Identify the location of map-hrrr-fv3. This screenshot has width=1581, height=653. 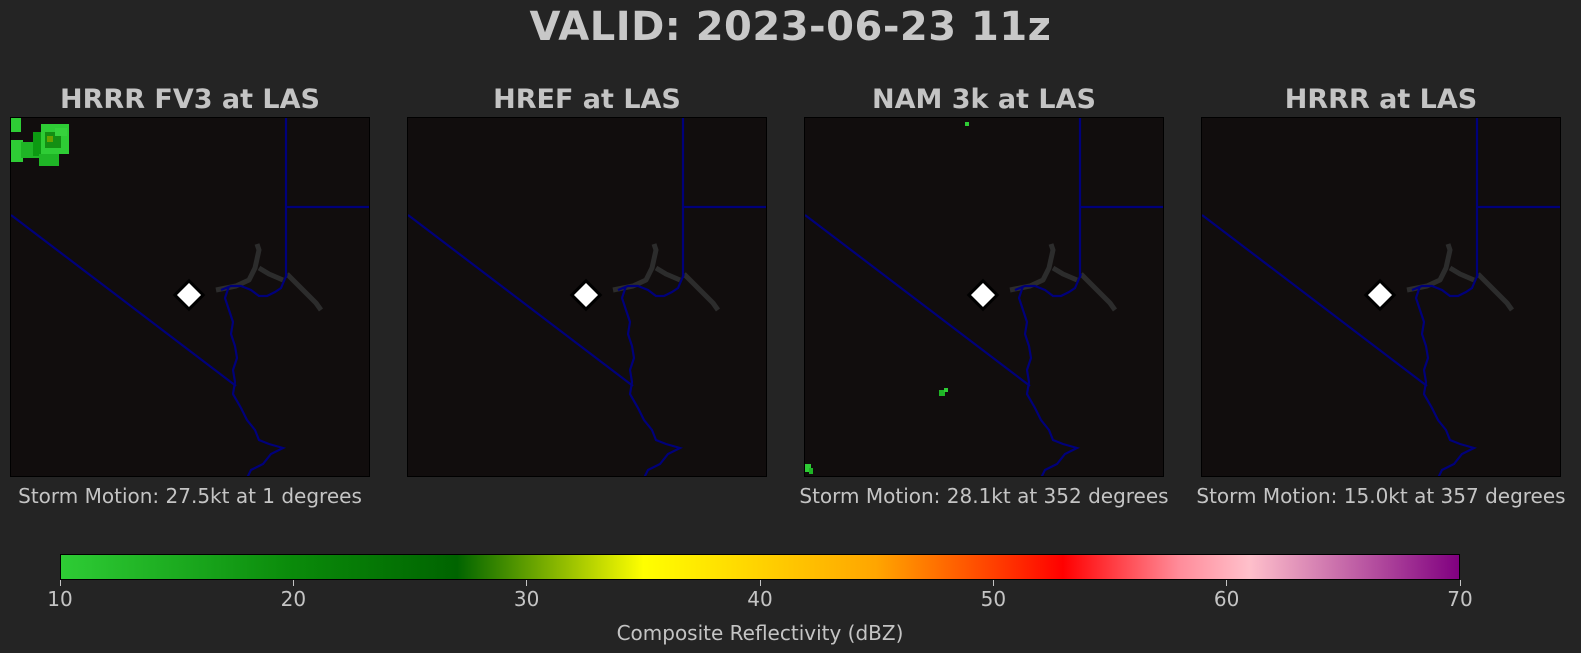
(190, 297).